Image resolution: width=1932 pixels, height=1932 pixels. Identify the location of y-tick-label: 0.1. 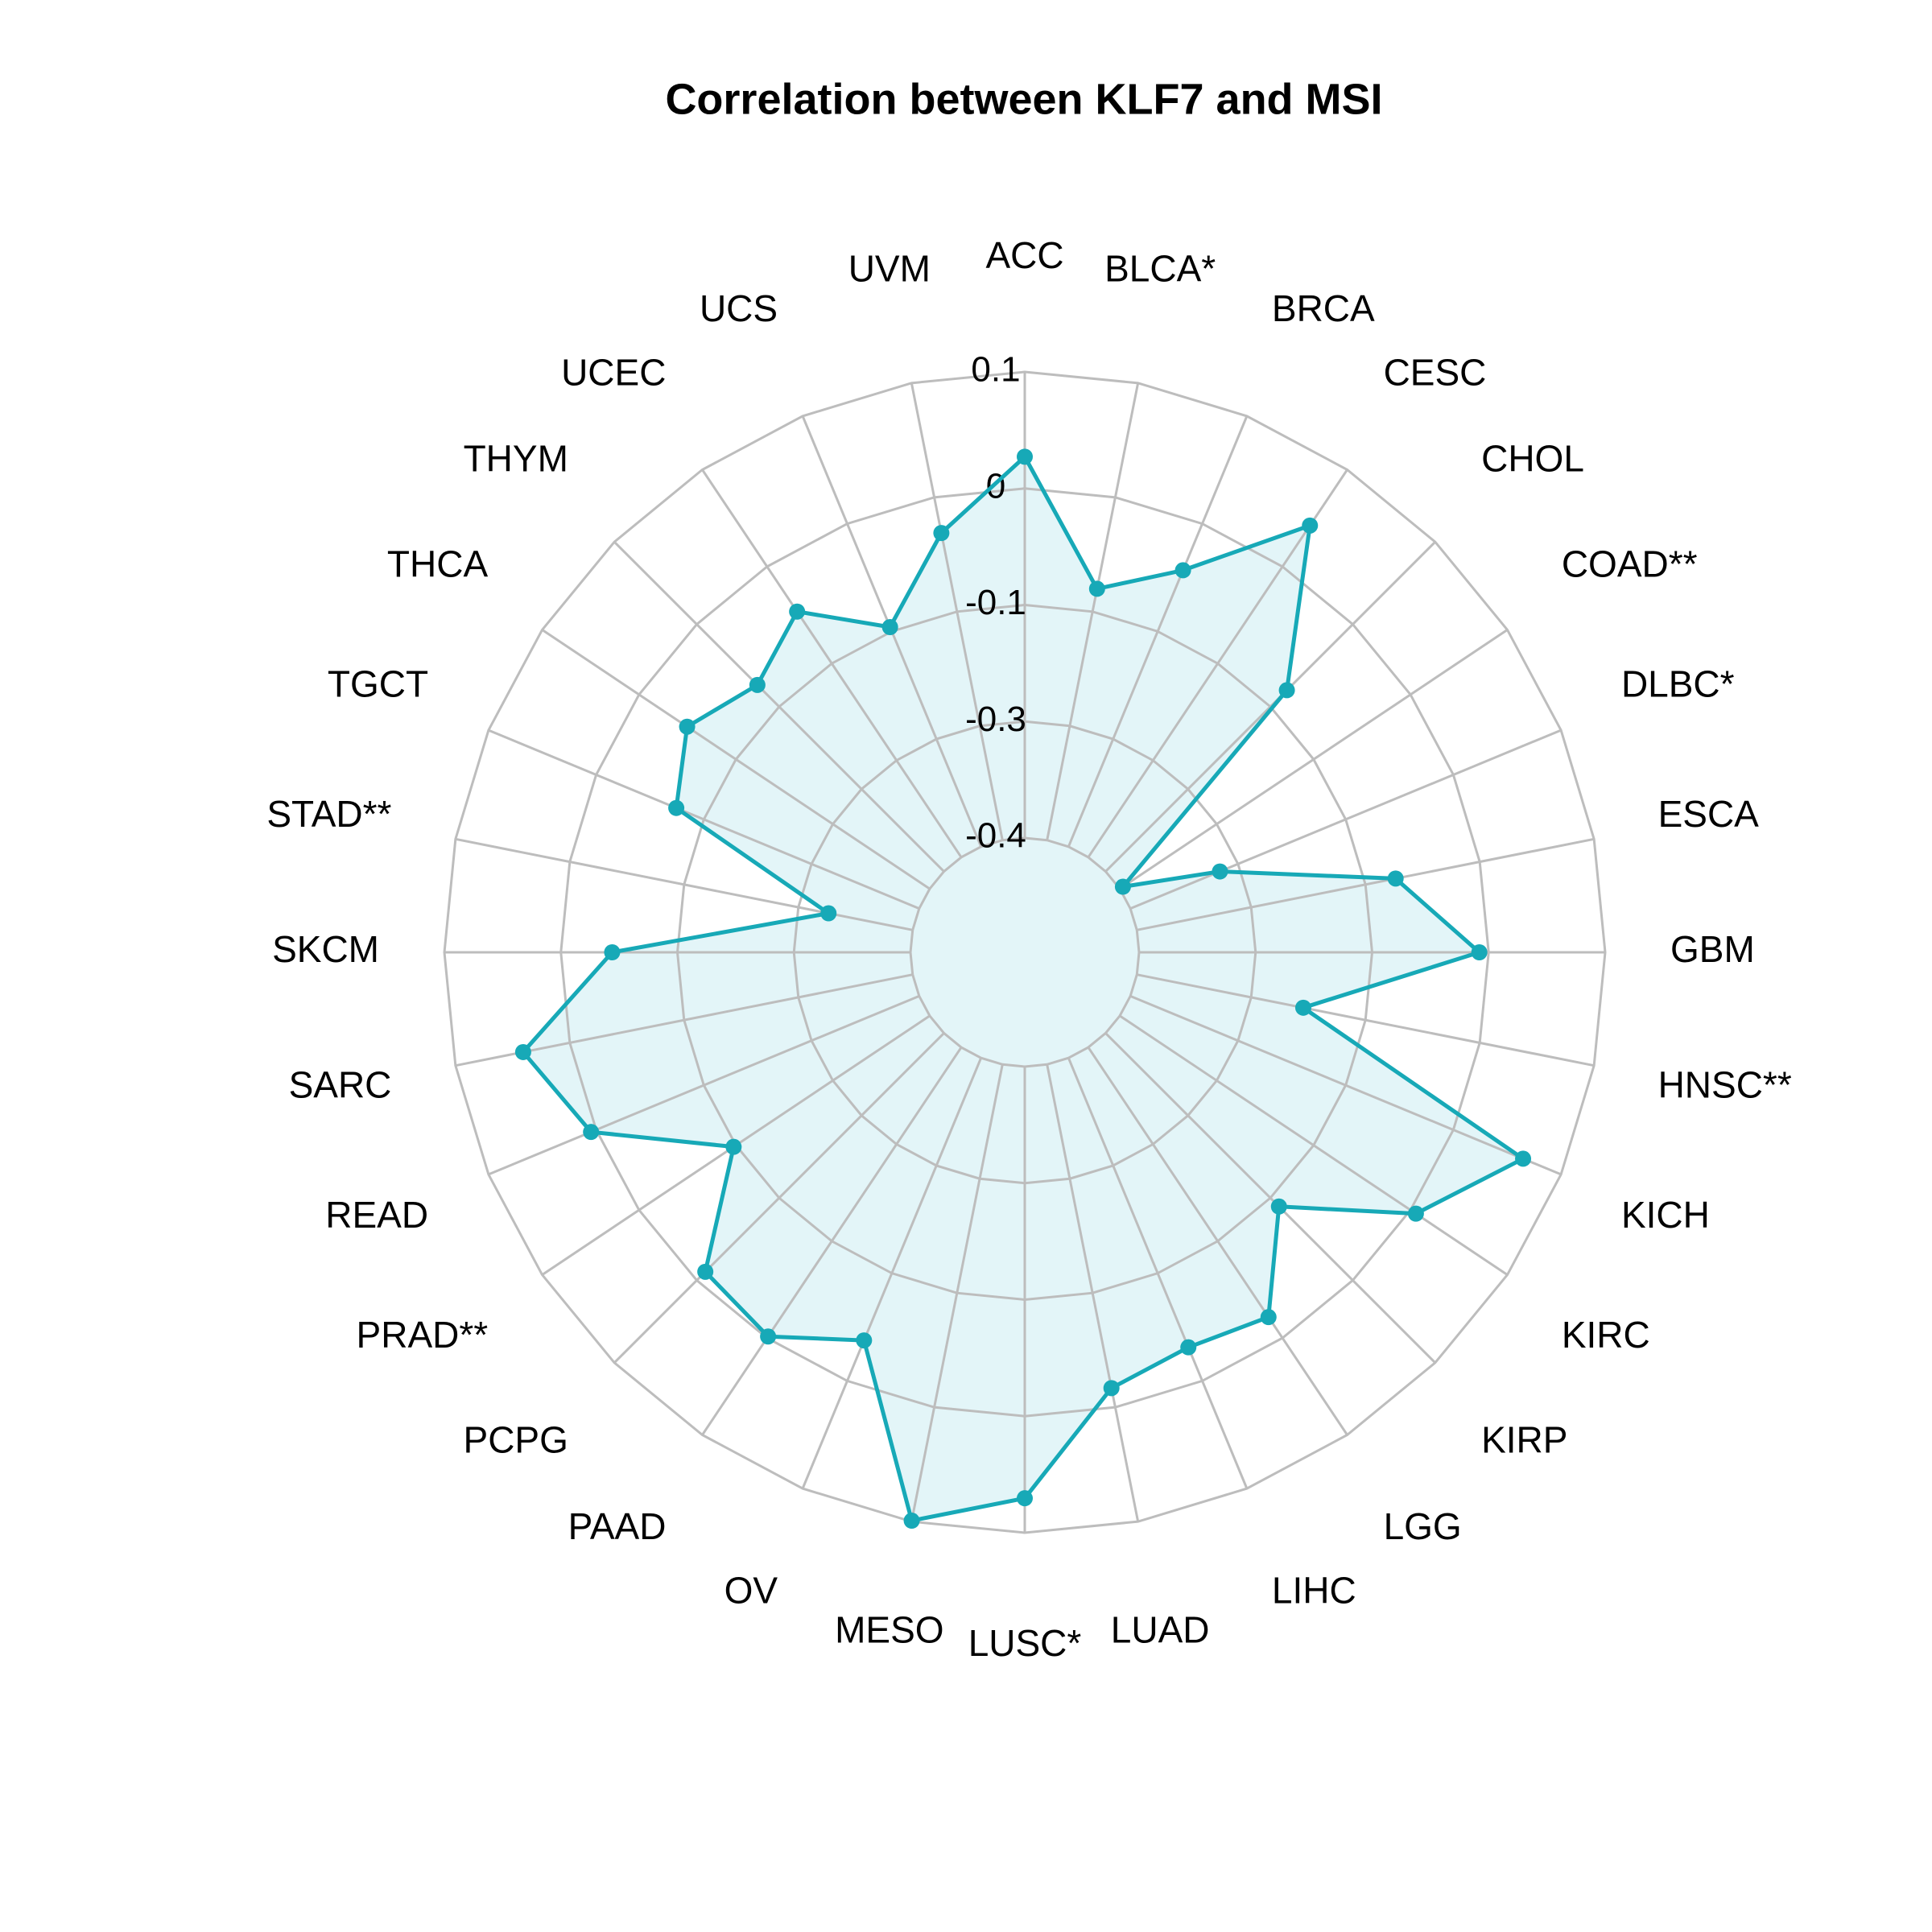
(995, 370).